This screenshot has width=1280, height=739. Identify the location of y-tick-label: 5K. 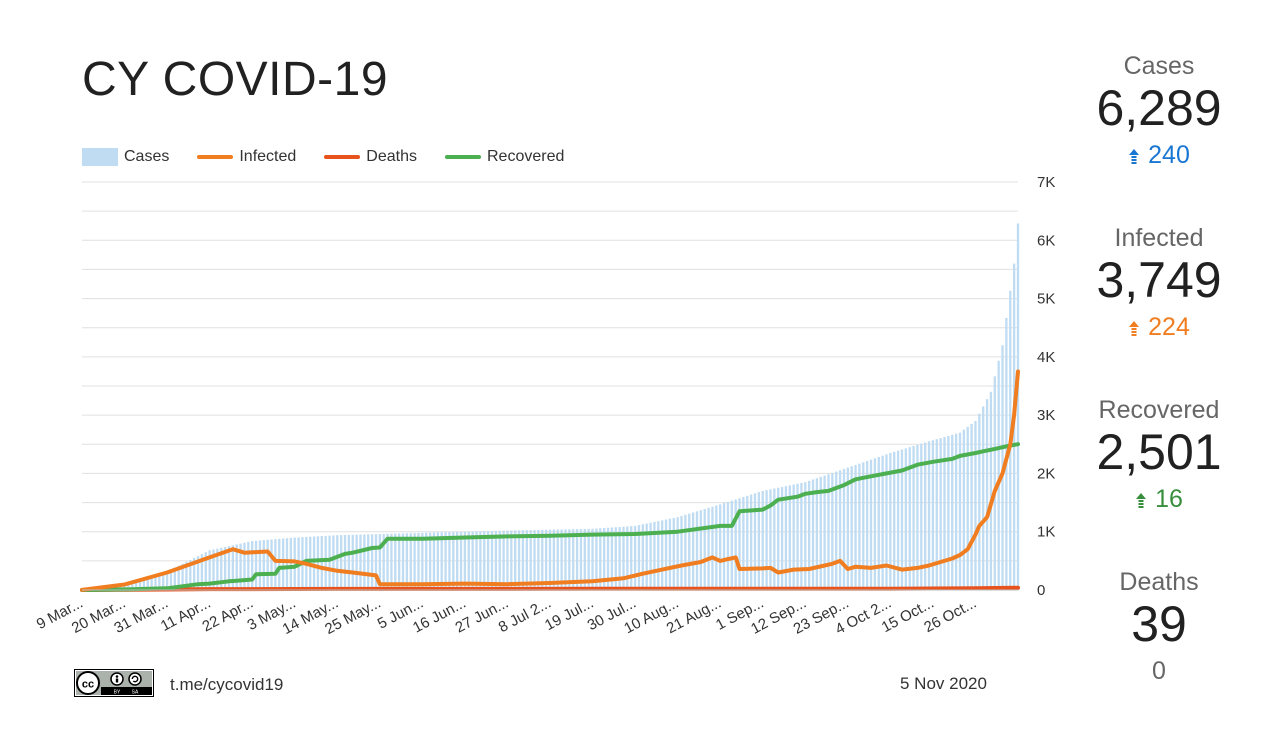
(1046, 299).